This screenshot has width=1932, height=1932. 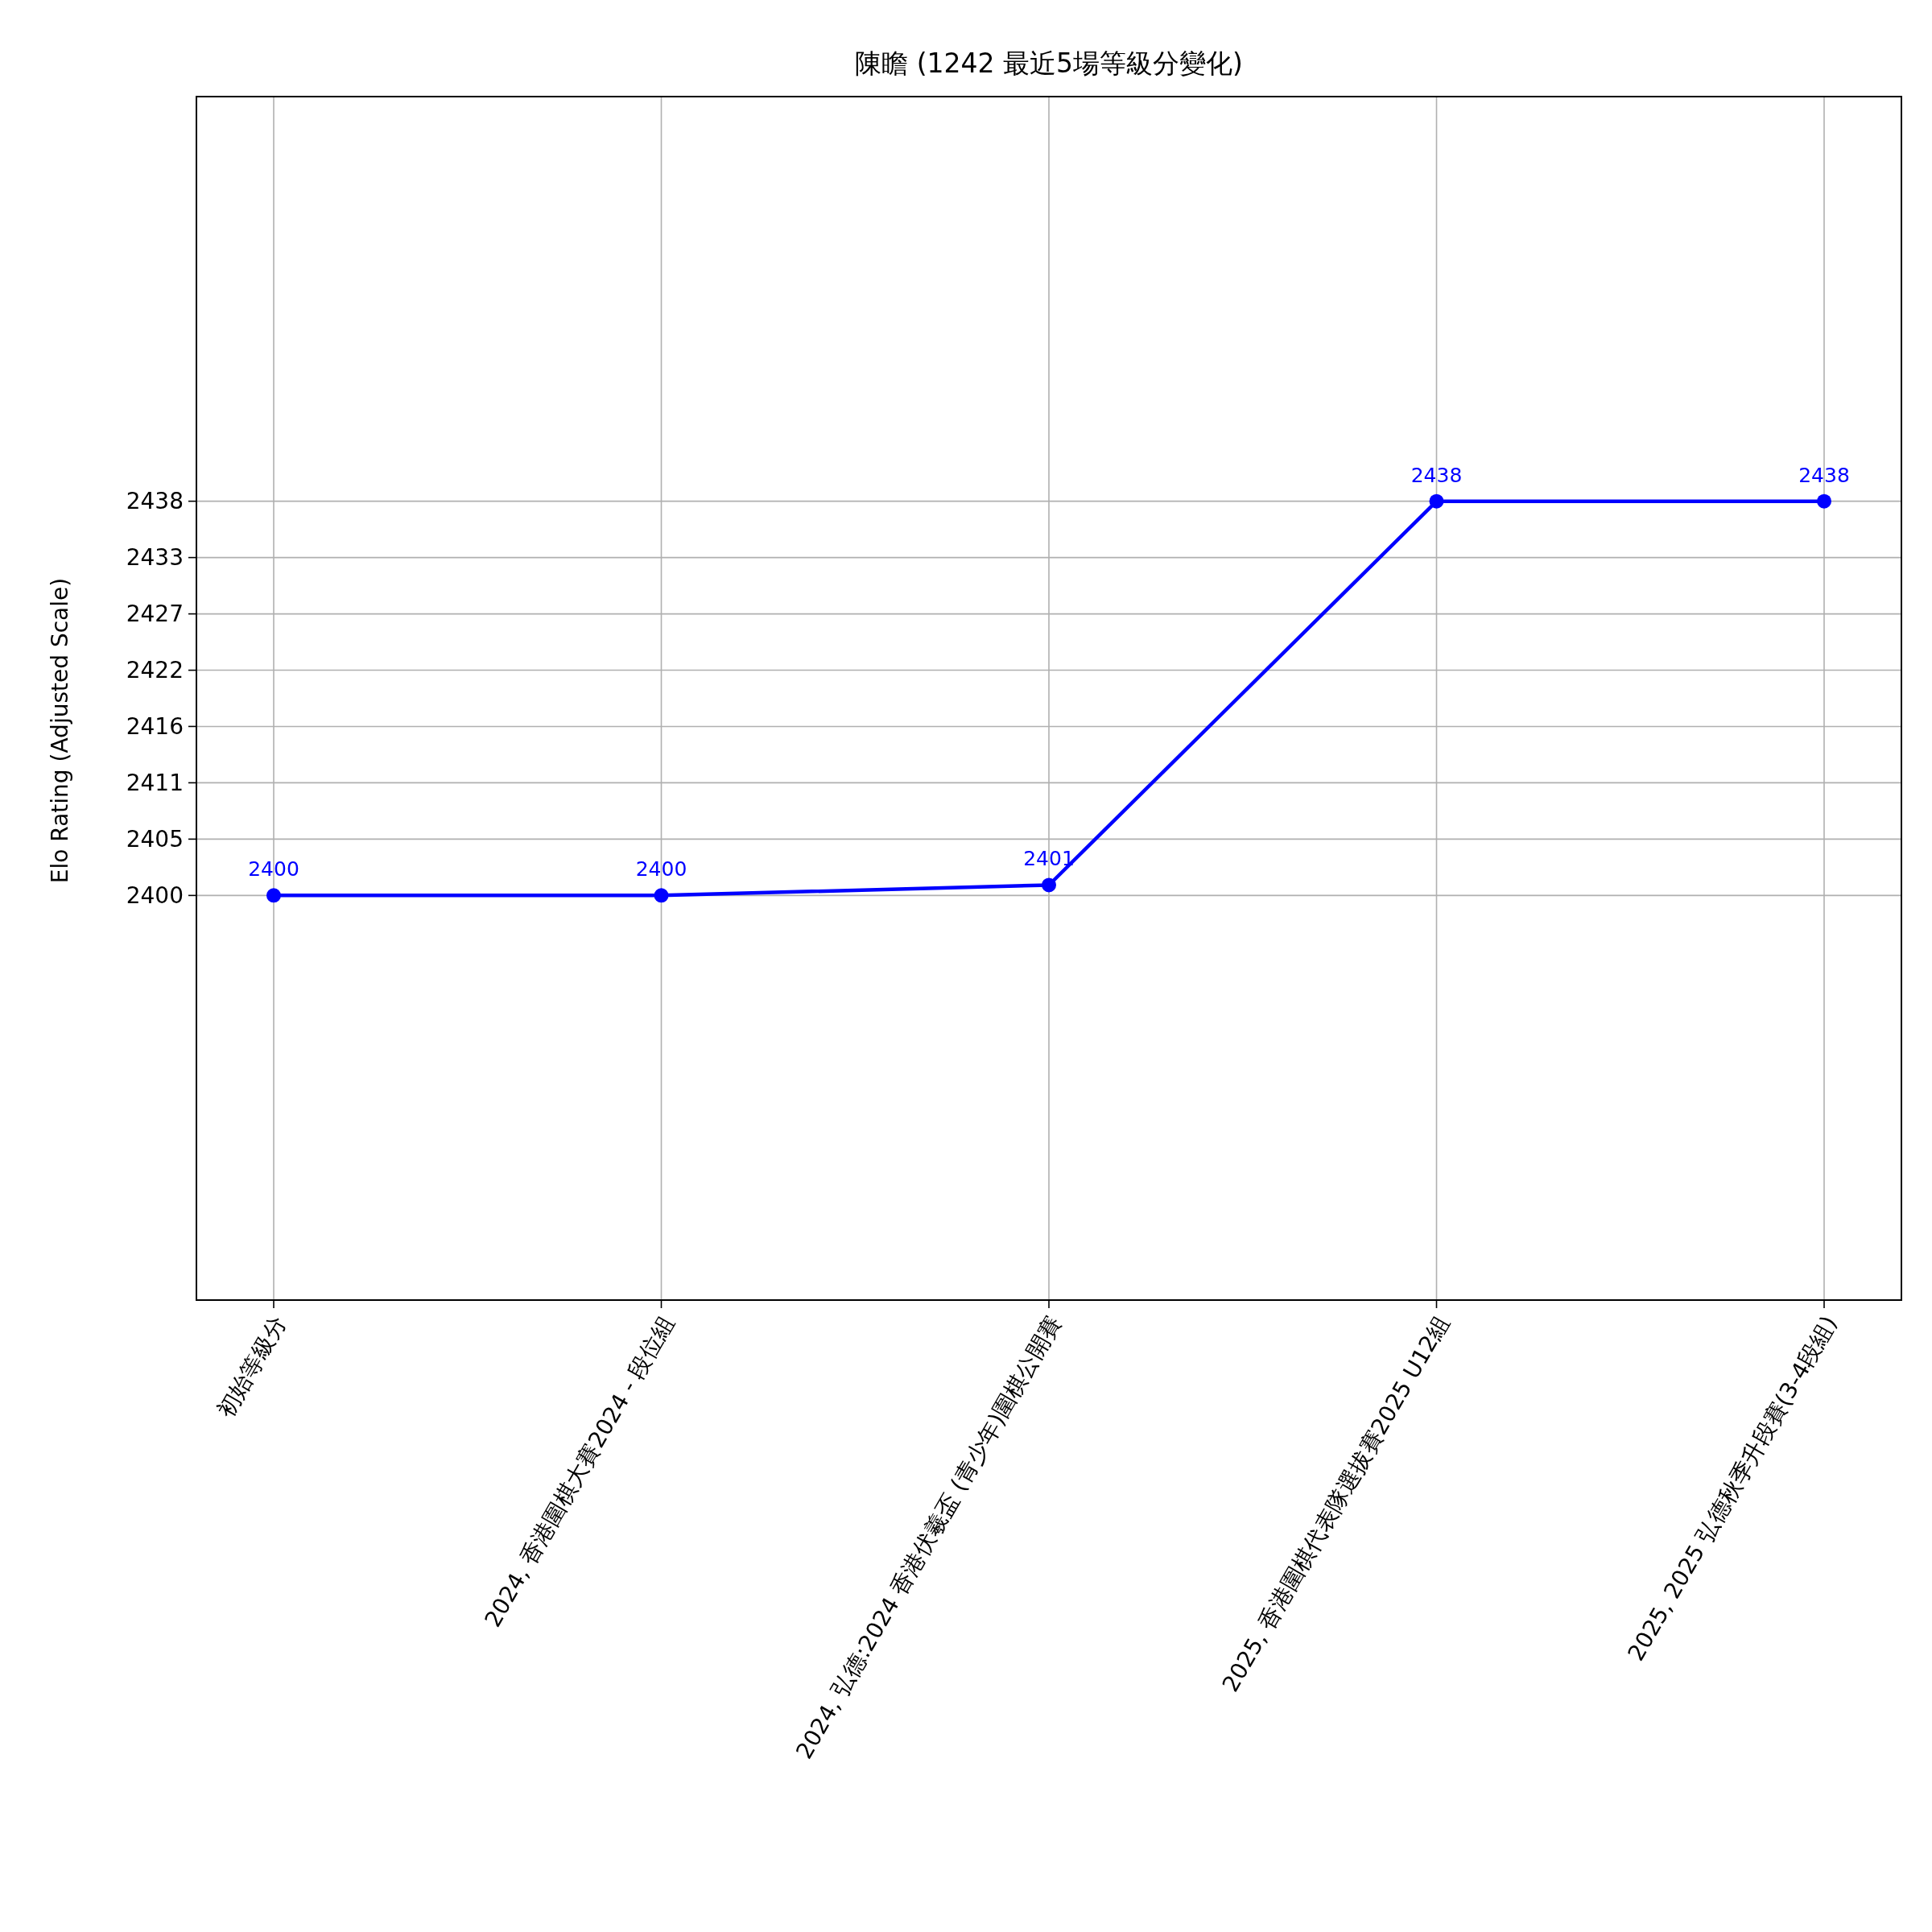 What do you see at coordinates (155, 501) in the screenshot?
I see `y-tick-label: 2438` at bounding box center [155, 501].